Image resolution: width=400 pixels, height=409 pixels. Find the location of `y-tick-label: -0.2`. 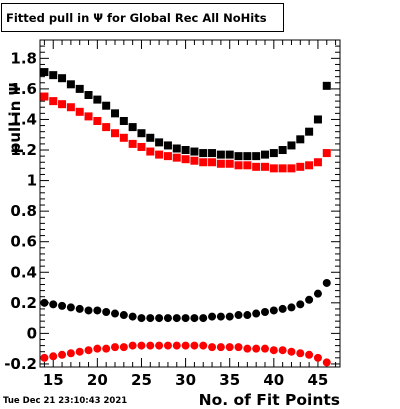

y-tick-label: -0.2 is located at coordinates (20, 364).